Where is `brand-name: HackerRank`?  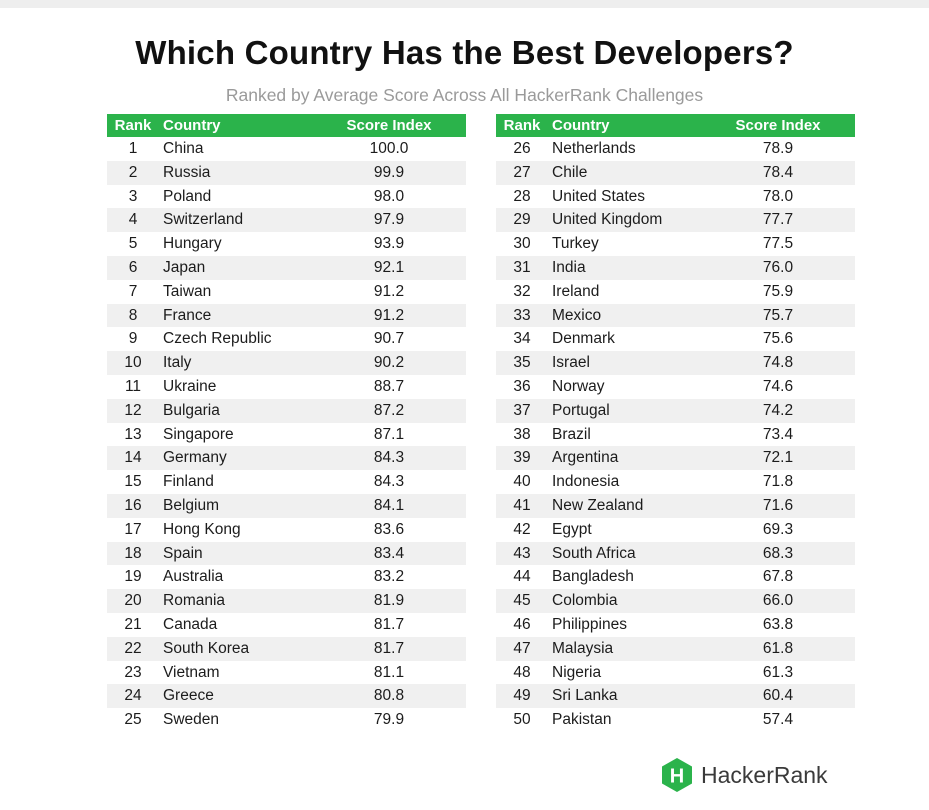 brand-name: HackerRank is located at coordinates (764, 775).